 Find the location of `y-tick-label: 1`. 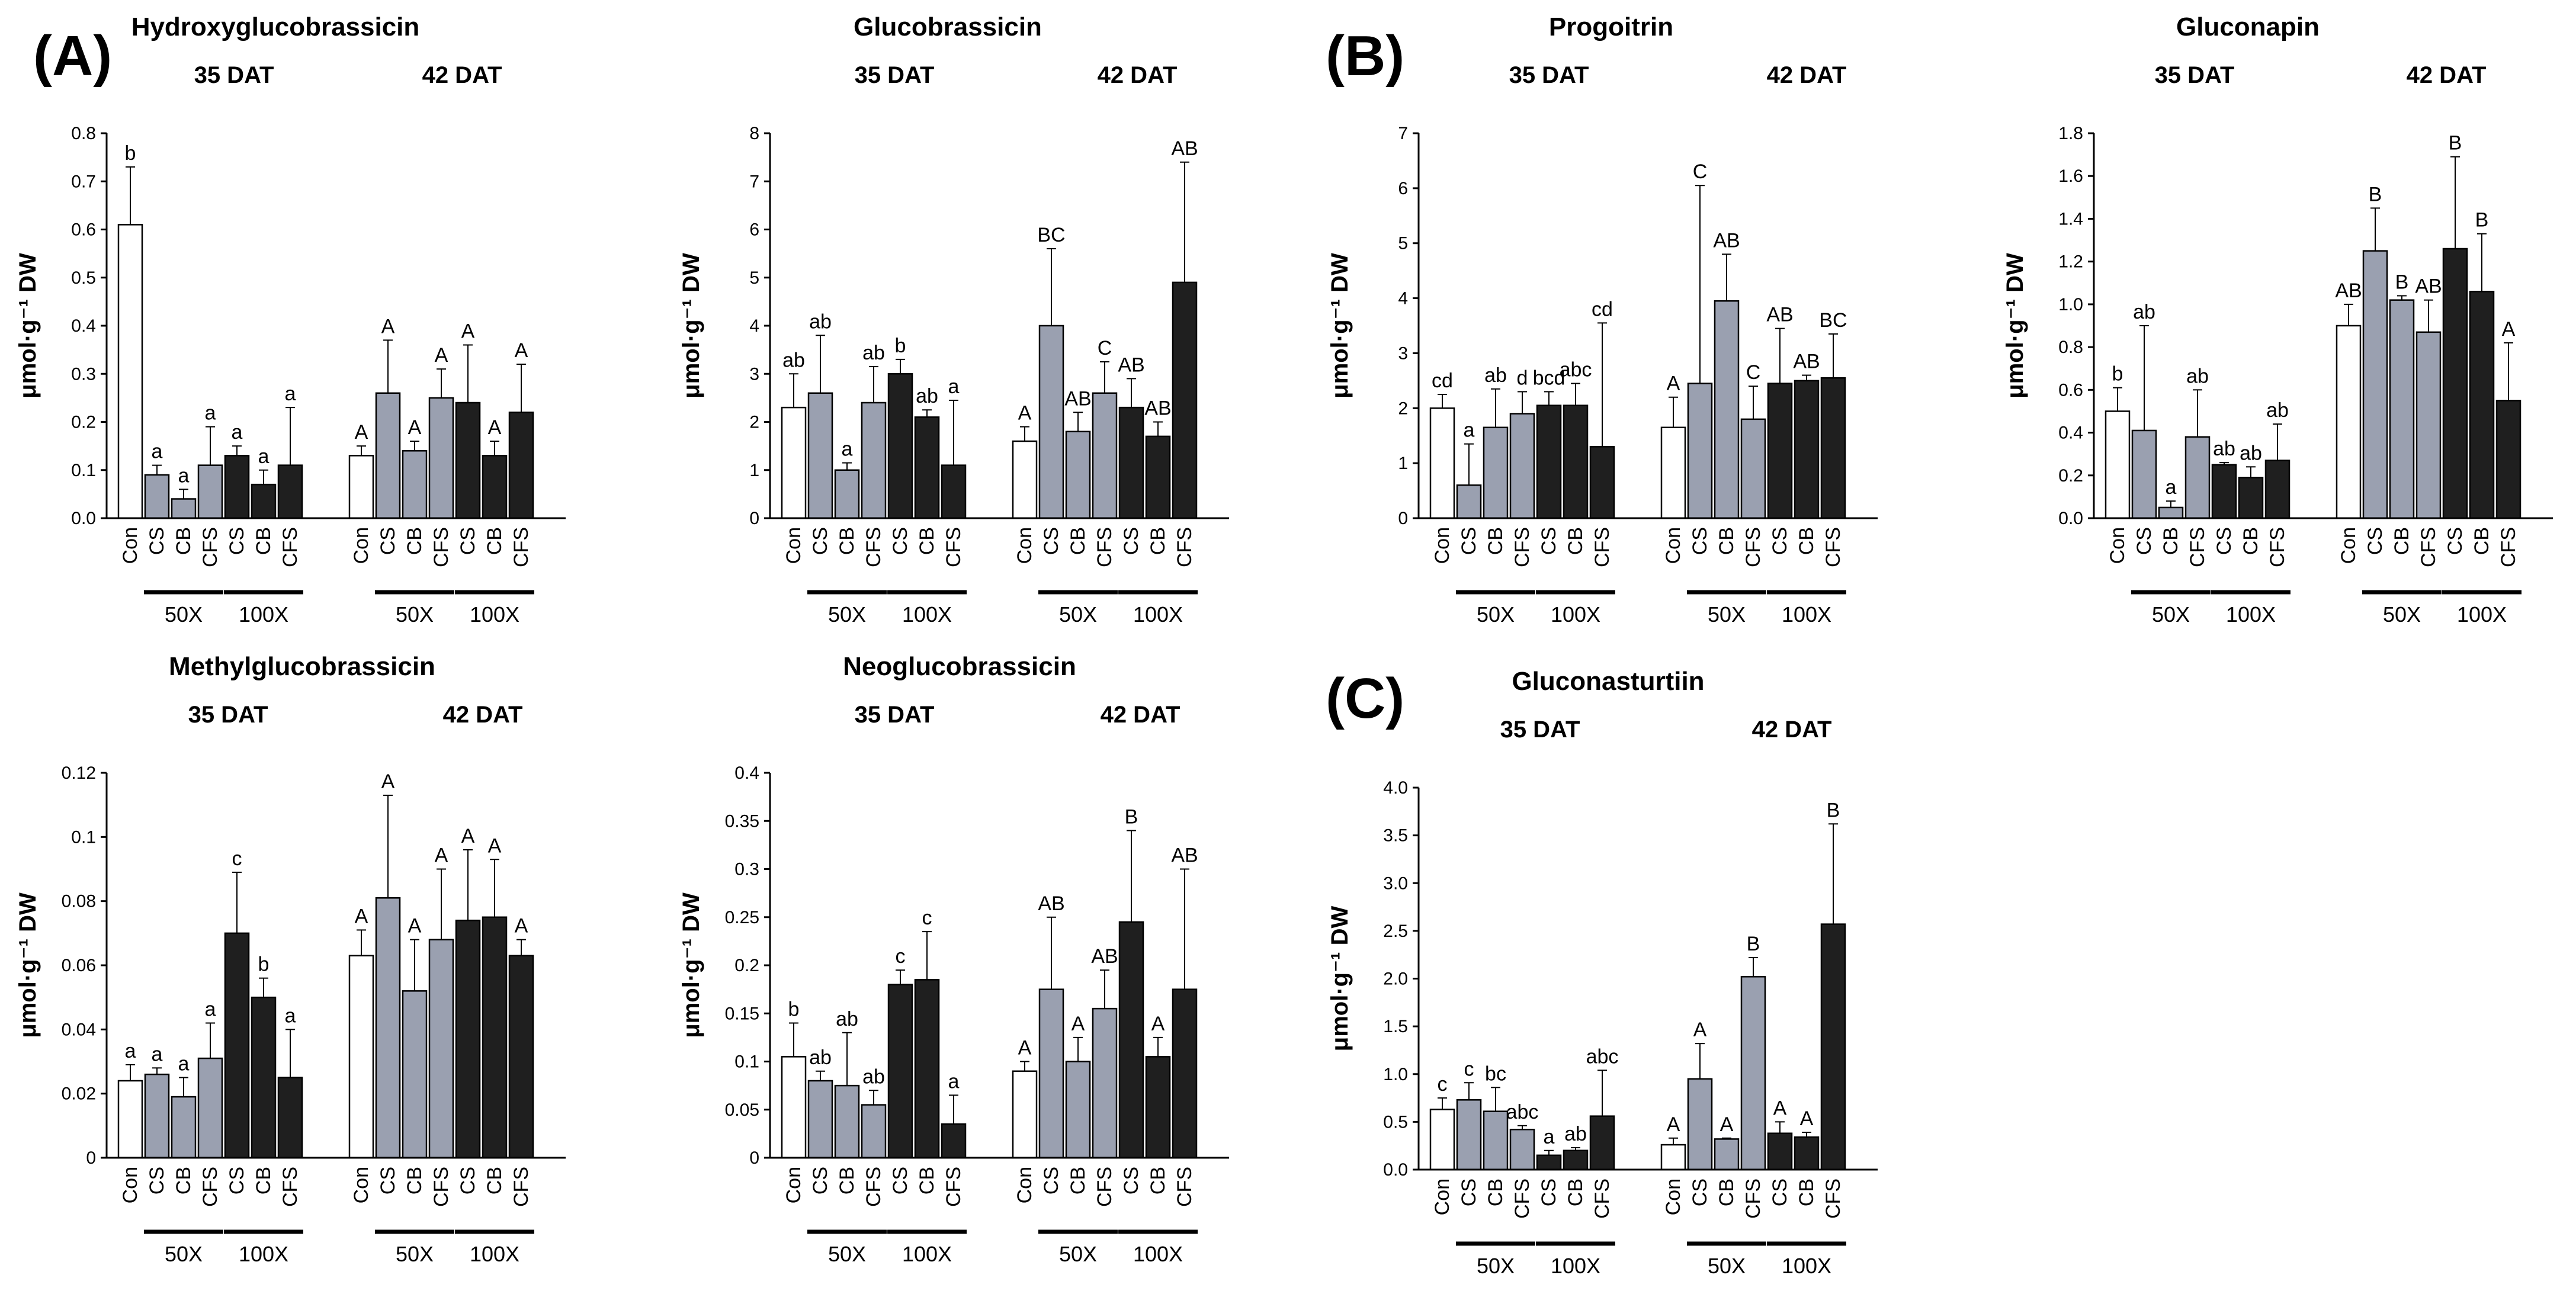

y-tick-label: 1 is located at coordinates (1403, 463).